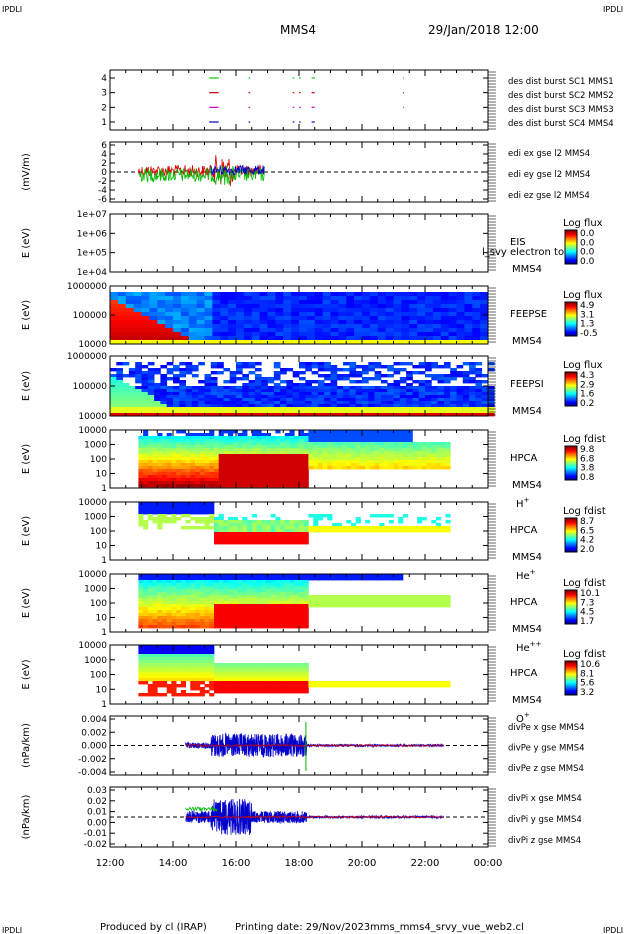 The height and width of the screenshot is (934, 630). I want to click on hpca_hepp-colorbar, so click(571, 607).